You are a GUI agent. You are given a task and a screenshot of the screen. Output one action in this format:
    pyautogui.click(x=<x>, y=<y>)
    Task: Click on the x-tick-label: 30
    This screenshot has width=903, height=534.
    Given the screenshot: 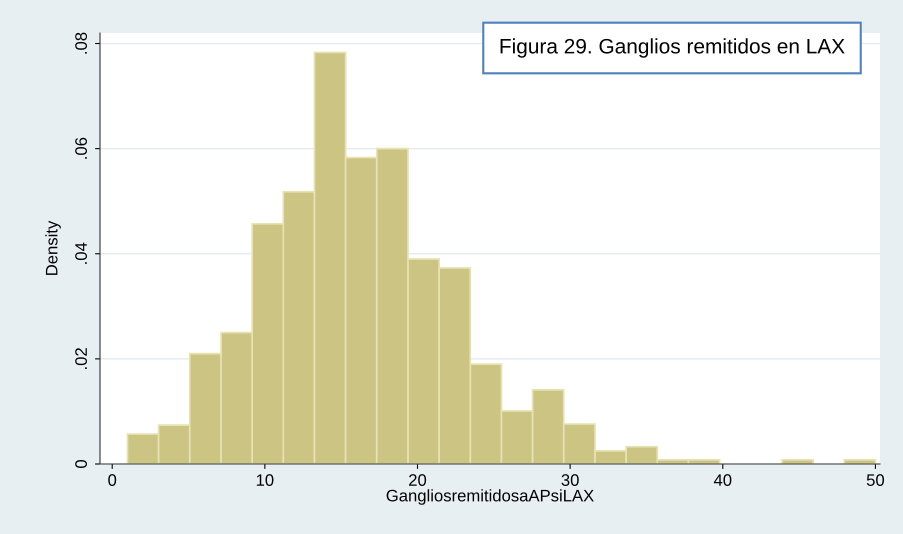 What is the action you would take?
    pyautogui.click(x=570, y=480)
    